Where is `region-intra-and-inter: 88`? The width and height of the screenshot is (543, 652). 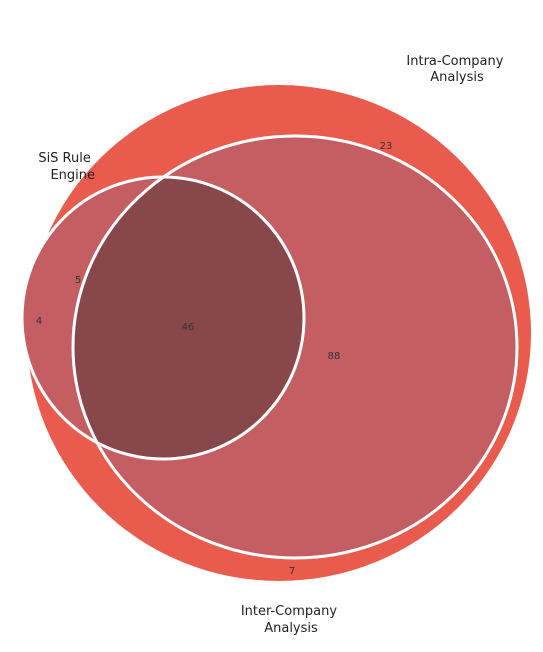
region-intra-and-inter: 88 is located at coordinates (334, 356).